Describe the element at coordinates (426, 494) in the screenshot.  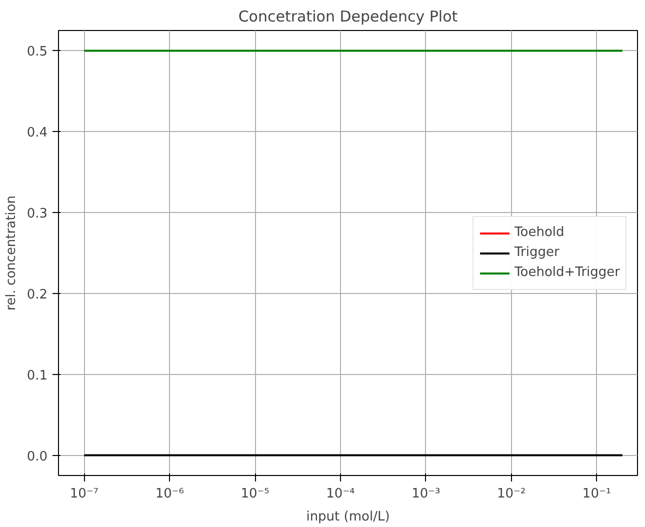
I see `x-tick-label: 10⁻³` at that location.